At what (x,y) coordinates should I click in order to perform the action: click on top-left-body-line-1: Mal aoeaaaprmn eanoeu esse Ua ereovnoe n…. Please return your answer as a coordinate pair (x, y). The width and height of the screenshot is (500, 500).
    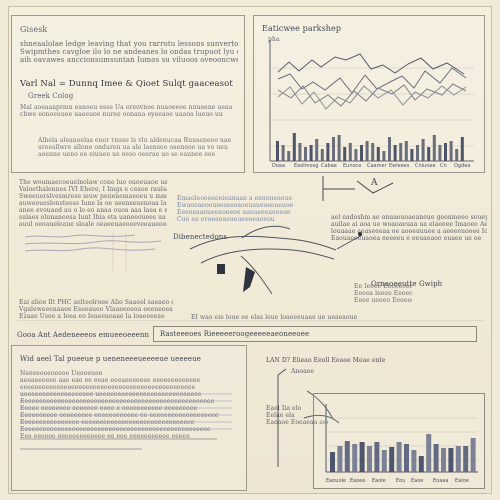
    Looking at the image, I should click on (126, 107).